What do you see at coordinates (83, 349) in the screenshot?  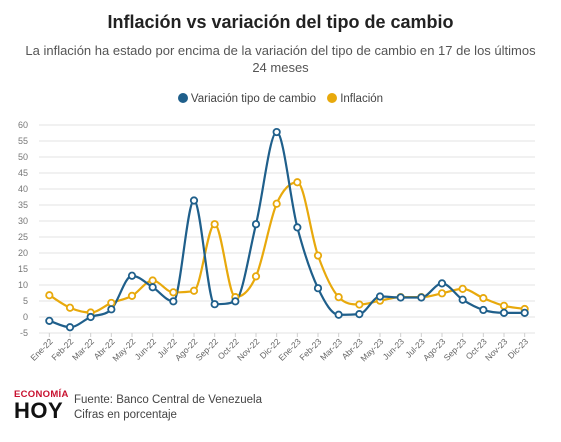 I see `x-tick-label: Mar-22` at bounding box center [83, 349].